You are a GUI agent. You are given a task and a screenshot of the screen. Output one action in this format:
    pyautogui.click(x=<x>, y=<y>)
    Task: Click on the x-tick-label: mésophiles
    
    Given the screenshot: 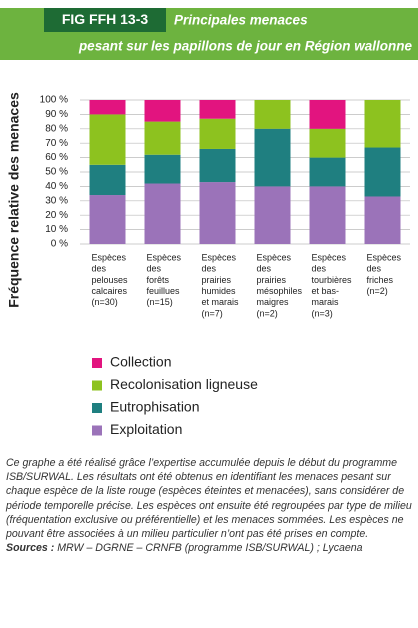 What is the action you would take?
    pyautogui.click(x=280, y=291)
    